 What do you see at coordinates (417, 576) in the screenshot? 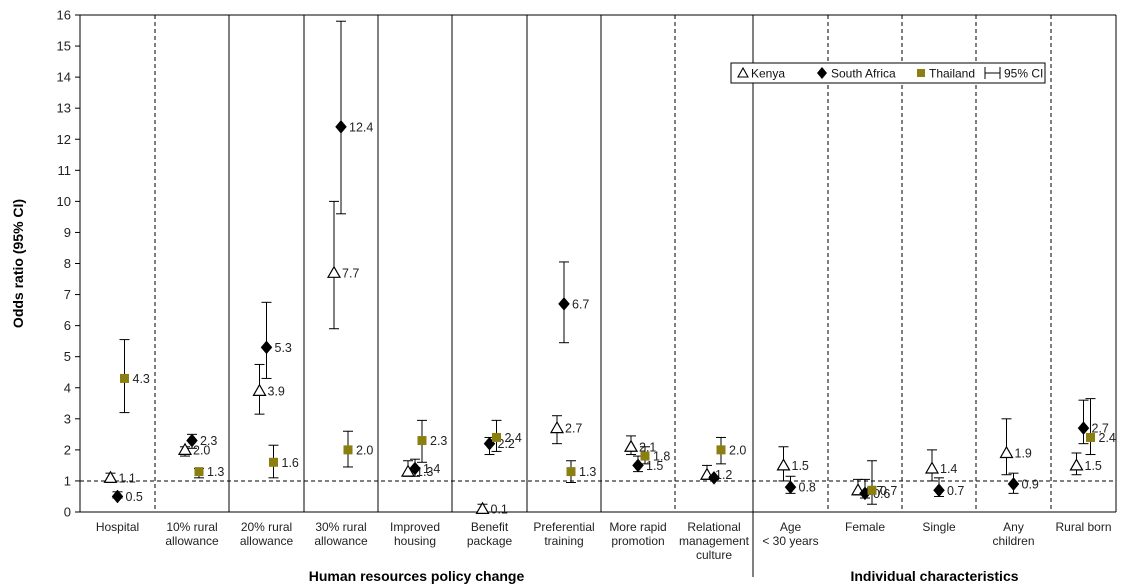
I see `group-title: Human resources policy change` at bounding box center [417, 576].